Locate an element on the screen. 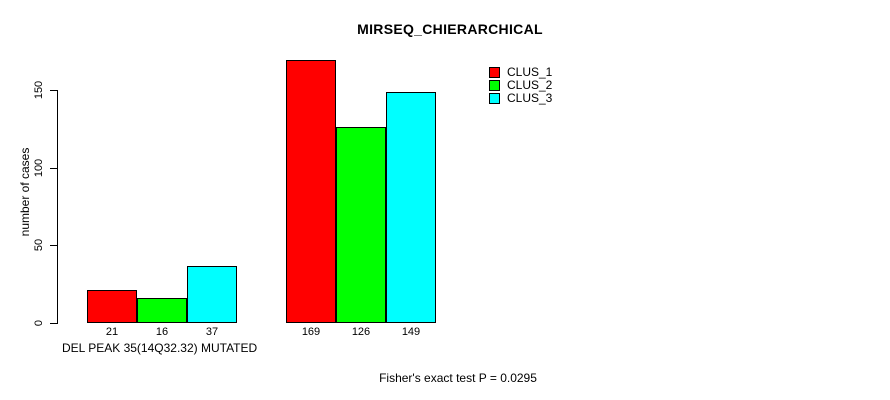 The image size is (890, 400). annotation-fishers-test: Fisher's exact test P = 0.0295 is located at coordinates (458, 378).